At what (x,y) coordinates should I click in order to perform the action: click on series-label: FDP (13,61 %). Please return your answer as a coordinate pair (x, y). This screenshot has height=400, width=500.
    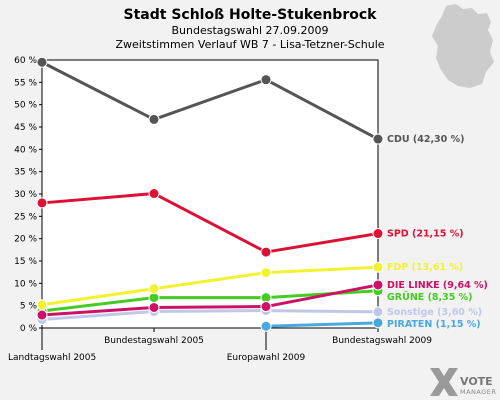
    Looking at the image, I should click on (425, 267).